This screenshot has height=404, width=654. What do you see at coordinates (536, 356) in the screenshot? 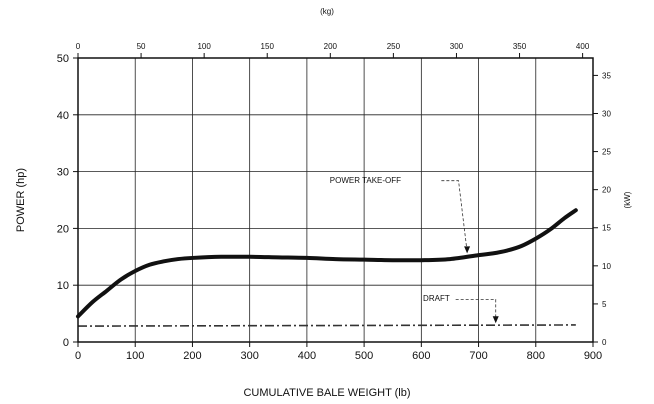
I see `x-tick-label: 800` at bounding box center [536, 356].